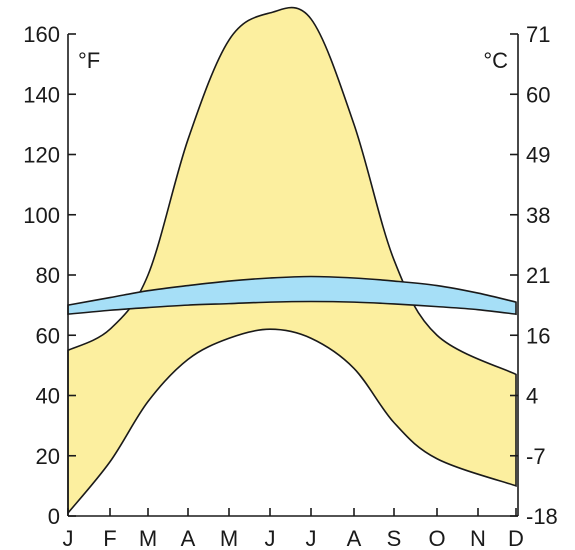 The width and height of the screenshot is (575, 550). What do you see at coordinates (41, 215) in the screenshot?
I see `left-tick-label: 100` at bounding box center [41, 215].